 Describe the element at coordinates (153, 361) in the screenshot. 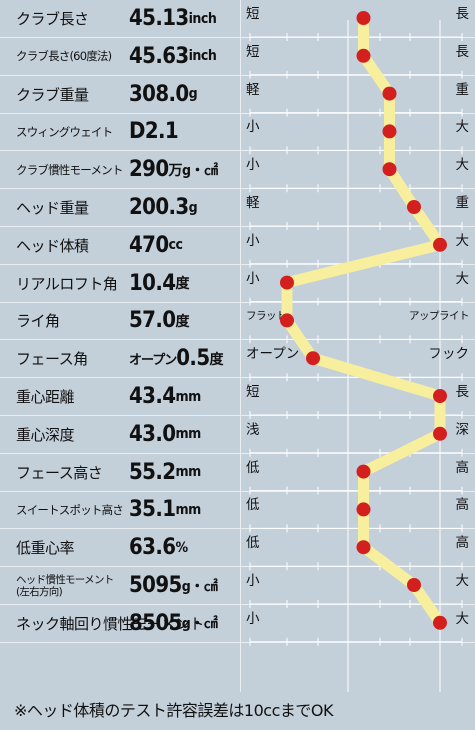

I see `spec-prefix: オープン` at that location.